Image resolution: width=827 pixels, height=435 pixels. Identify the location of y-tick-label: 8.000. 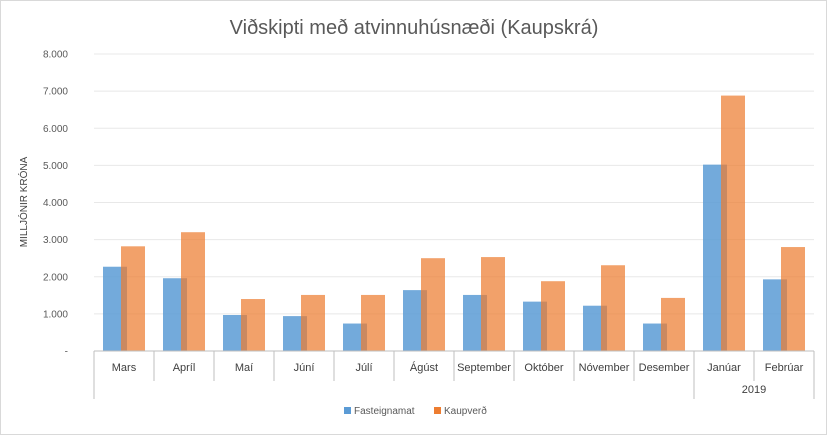
(55, 55).